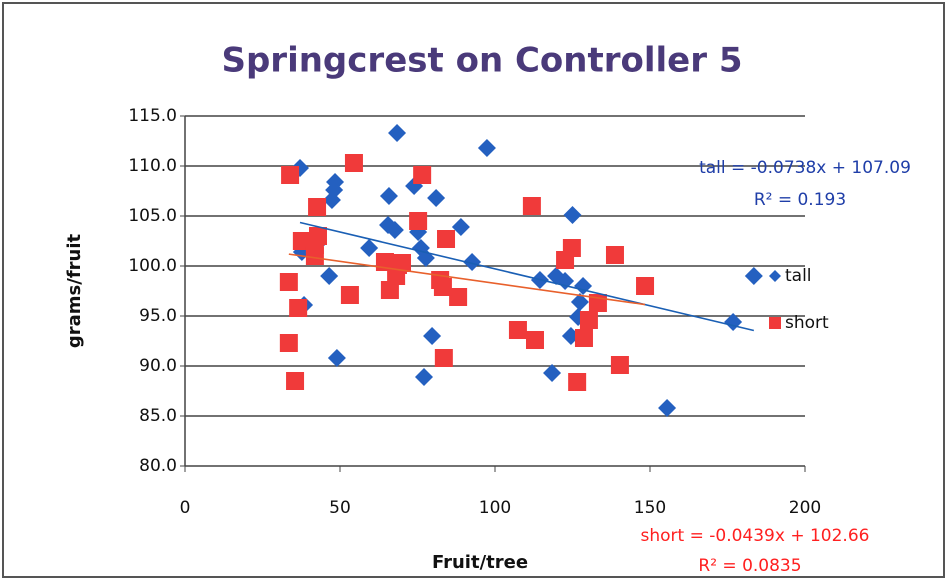 This screenshot has width=947, height=580. I want to click on trendline-equation: short = -0.0439x + 102.66, so click(755, 536).